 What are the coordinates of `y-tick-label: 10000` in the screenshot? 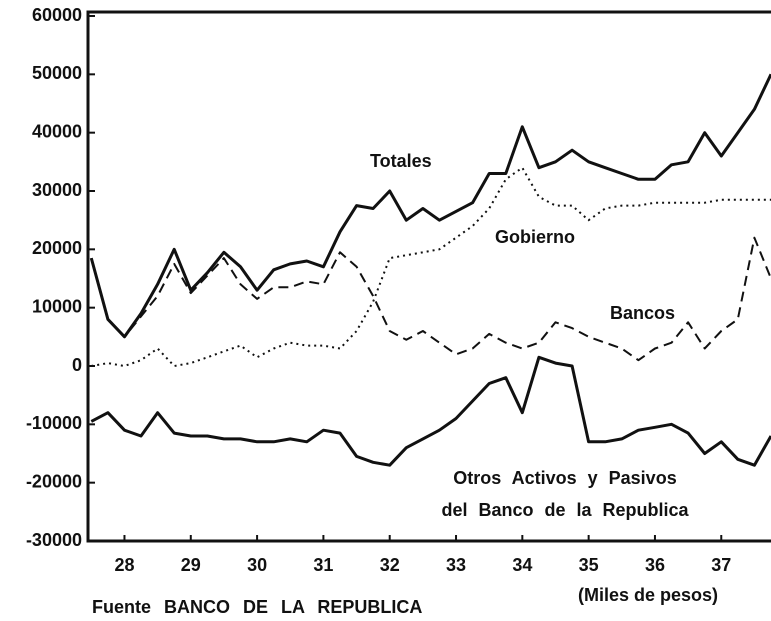 It's located at (57, 306).